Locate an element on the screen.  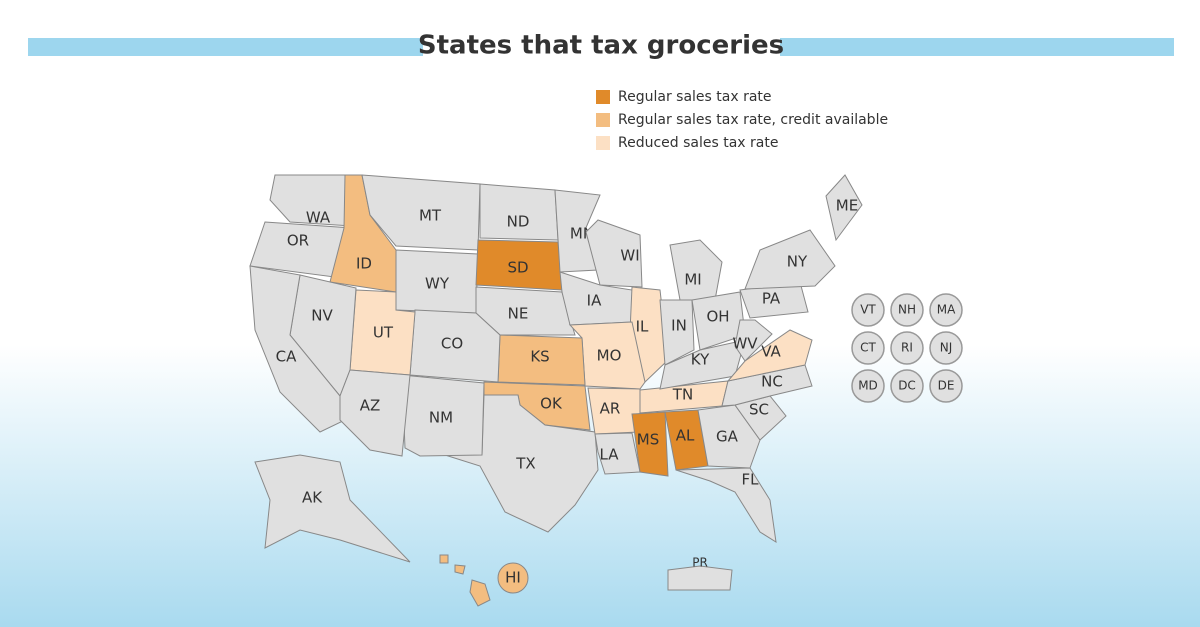
state-label: ND is located at coordinates (518, 222).